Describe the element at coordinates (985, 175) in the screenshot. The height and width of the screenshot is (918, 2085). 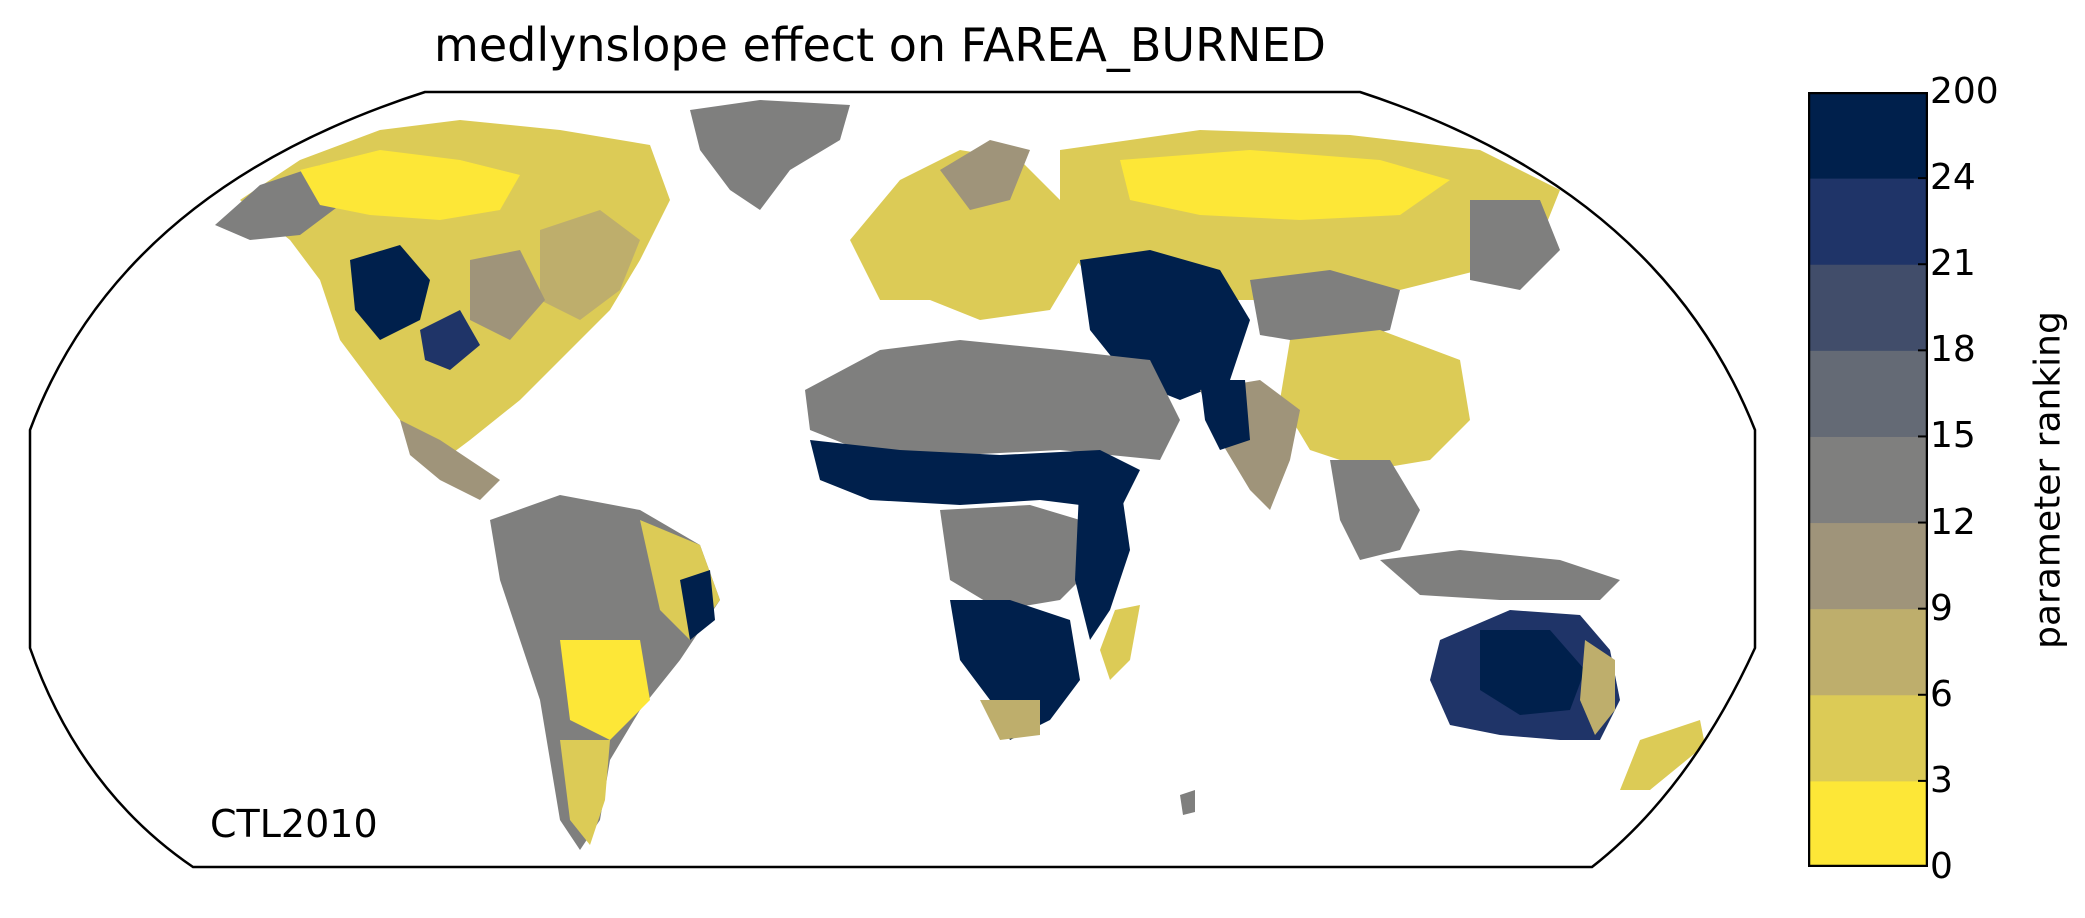
I see `region-scandinavia` at that location.